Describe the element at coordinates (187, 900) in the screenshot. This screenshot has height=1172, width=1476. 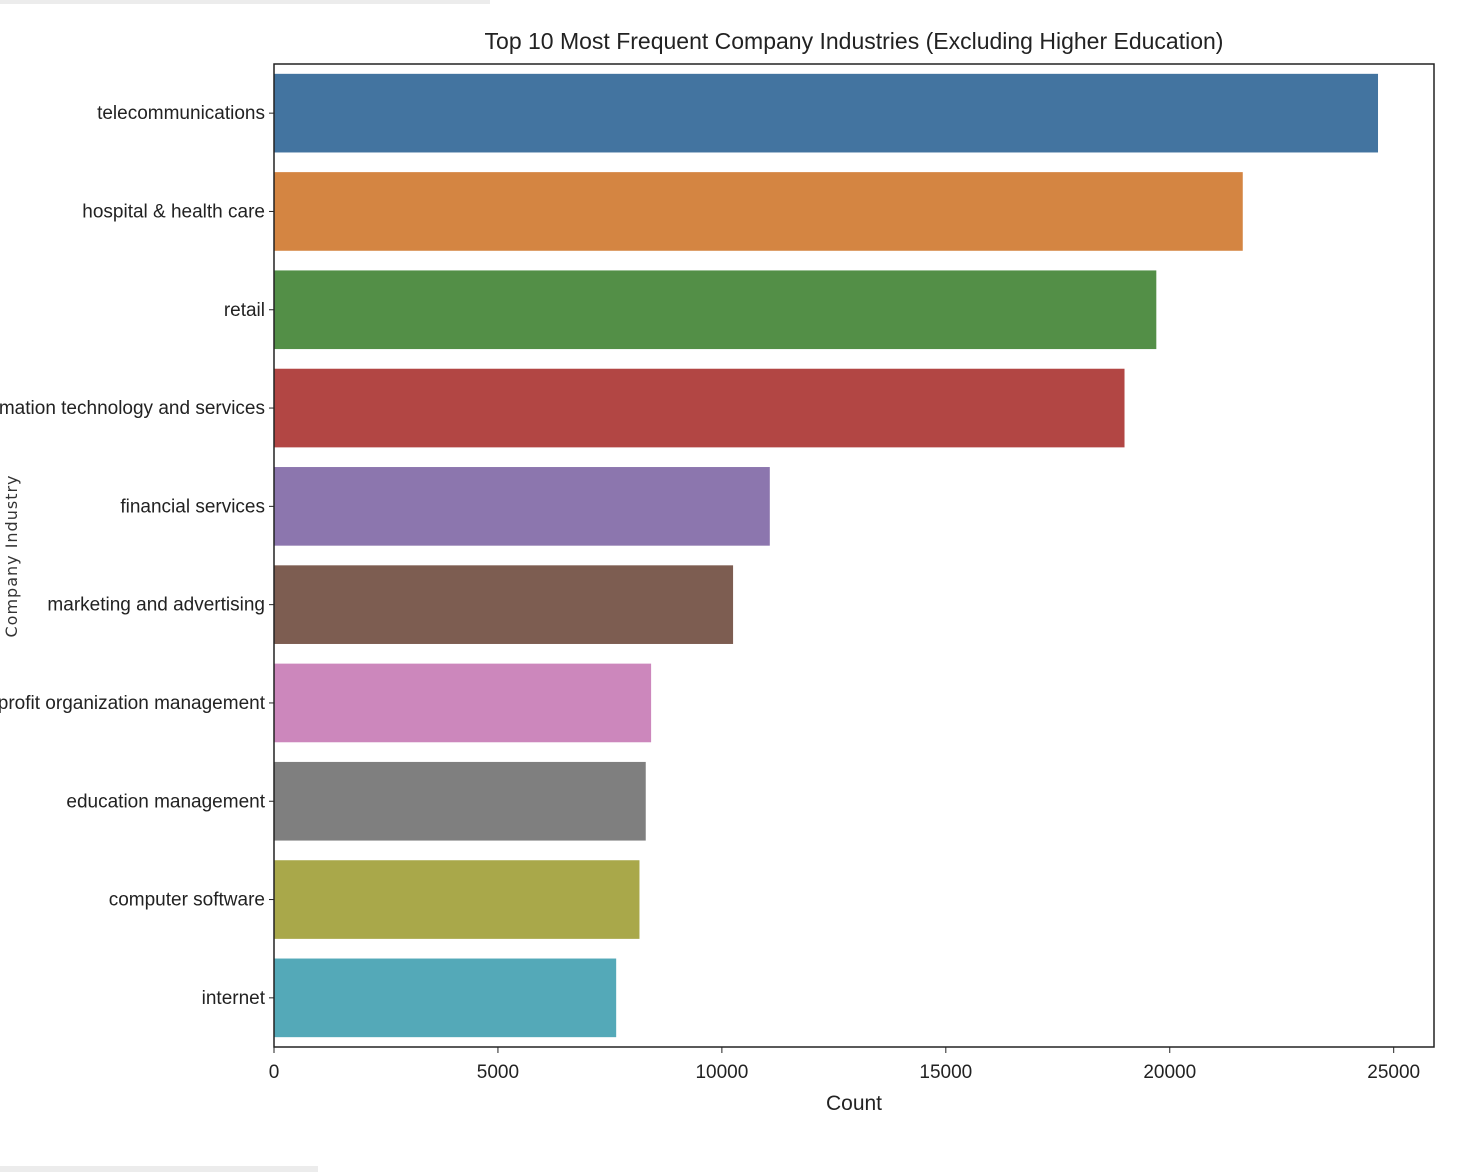
I see `y-tick-label-8: computer software` at that location.